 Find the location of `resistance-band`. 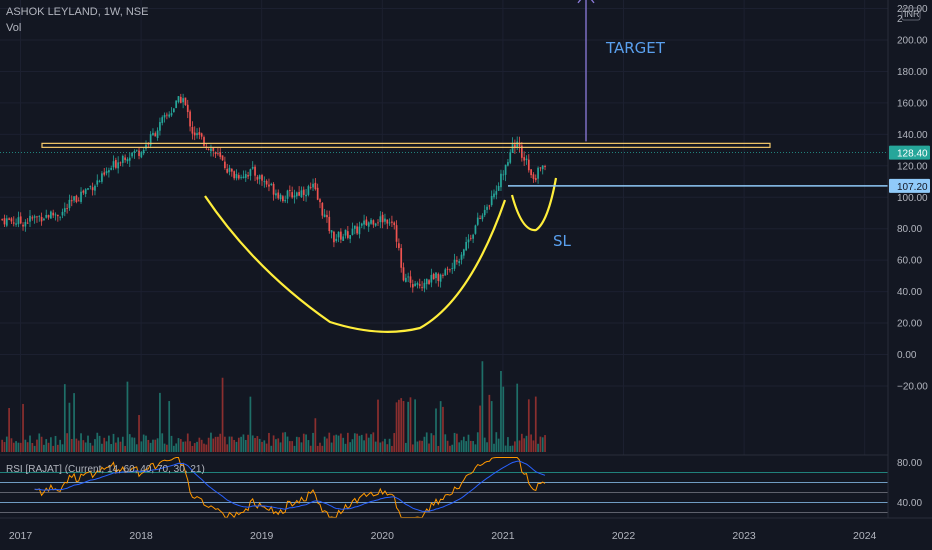

resistance-band is located at coordinates (406, 145).